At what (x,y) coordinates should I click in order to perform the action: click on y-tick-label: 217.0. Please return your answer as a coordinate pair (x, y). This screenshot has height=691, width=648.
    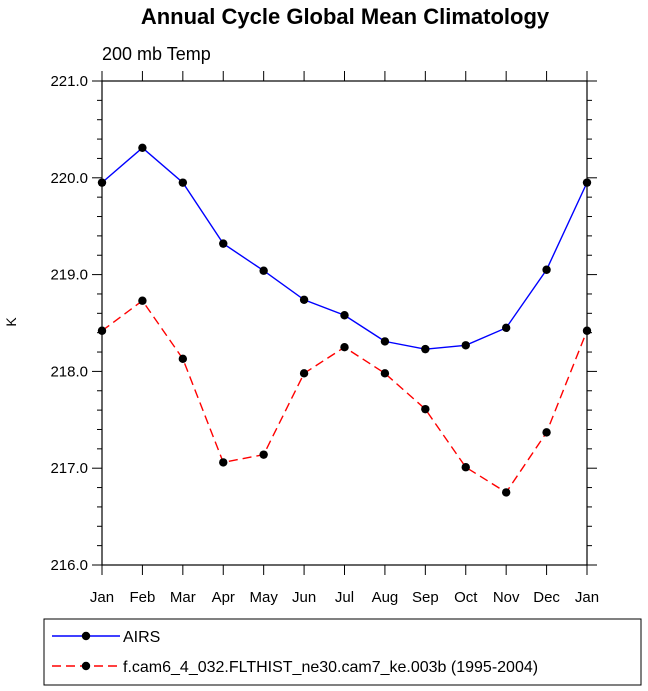
    Looking at the image, I should click on (69, 468).